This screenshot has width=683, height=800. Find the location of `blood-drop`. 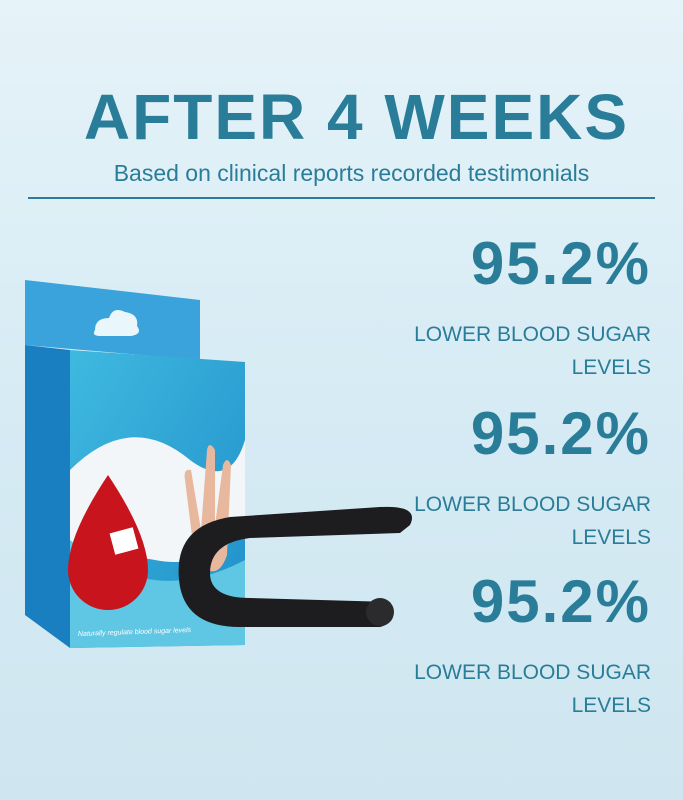

blood-drop is located at coordinates (108, 542).